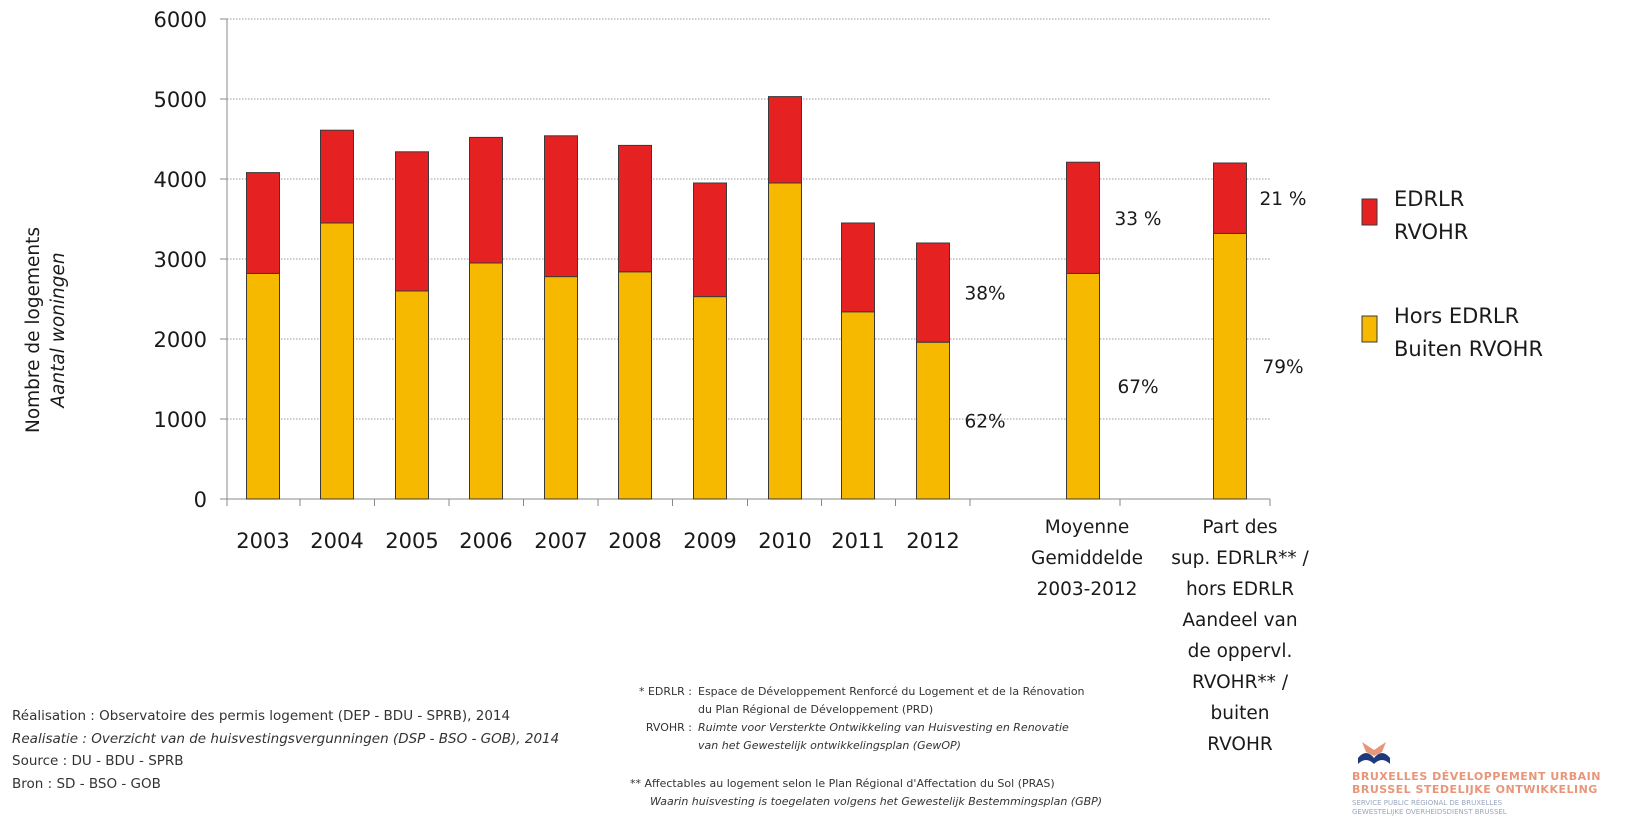 This screenshot has height=828, width=1630. I want to click on bar-edrlr-2007, so click(561, 206).